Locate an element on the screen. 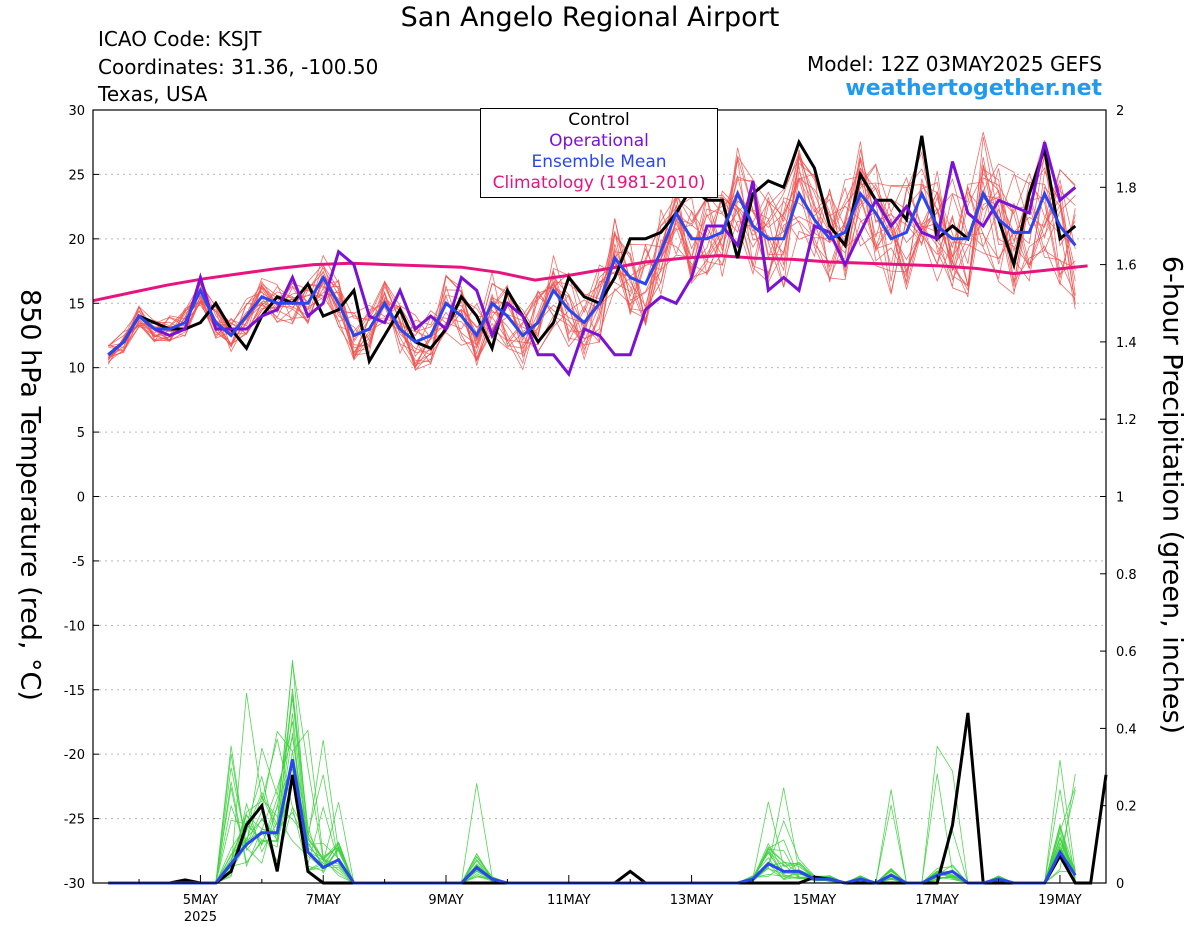 The height and width of the screenshot is (927, 1200). tick-label-right: 0.8 is located at coordinates (1126, 575).